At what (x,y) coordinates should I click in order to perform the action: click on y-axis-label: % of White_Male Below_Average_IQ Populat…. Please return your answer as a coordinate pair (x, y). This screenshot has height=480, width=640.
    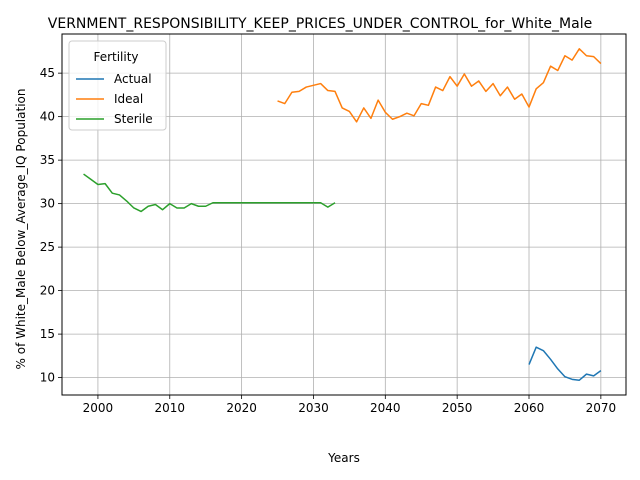
    Looking at the image, I should click on (21, 229).